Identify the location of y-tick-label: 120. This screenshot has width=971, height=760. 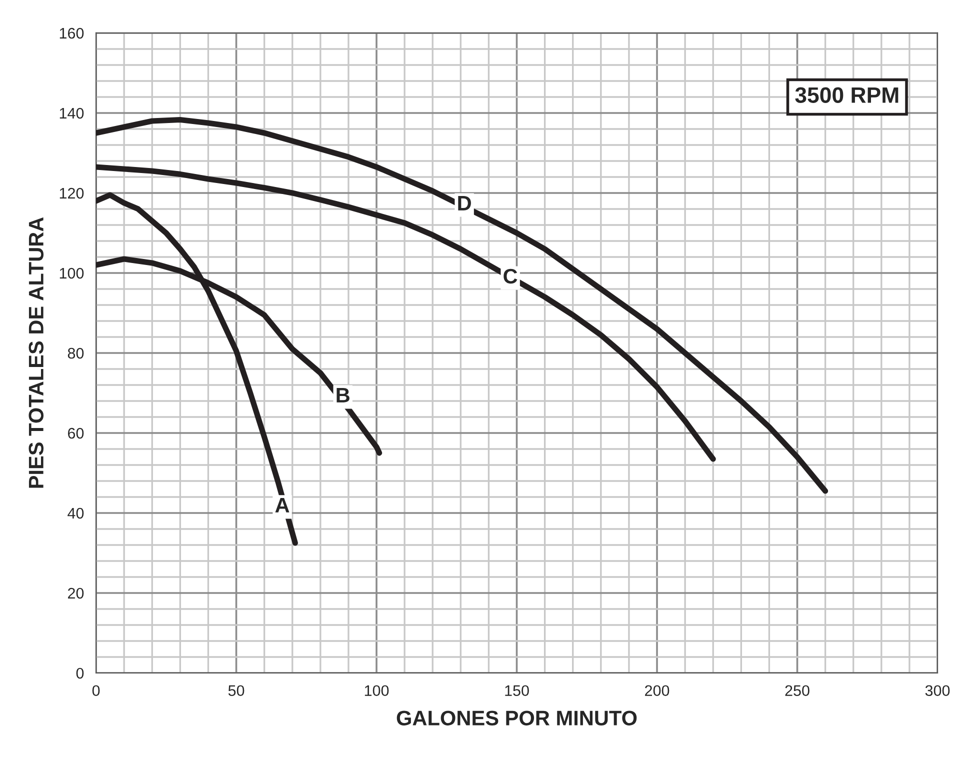
(72, 193).